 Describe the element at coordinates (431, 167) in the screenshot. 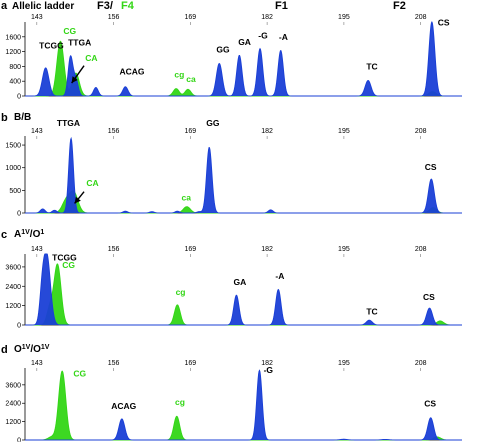

I see `panel-b-peak-label: CS` at that location.